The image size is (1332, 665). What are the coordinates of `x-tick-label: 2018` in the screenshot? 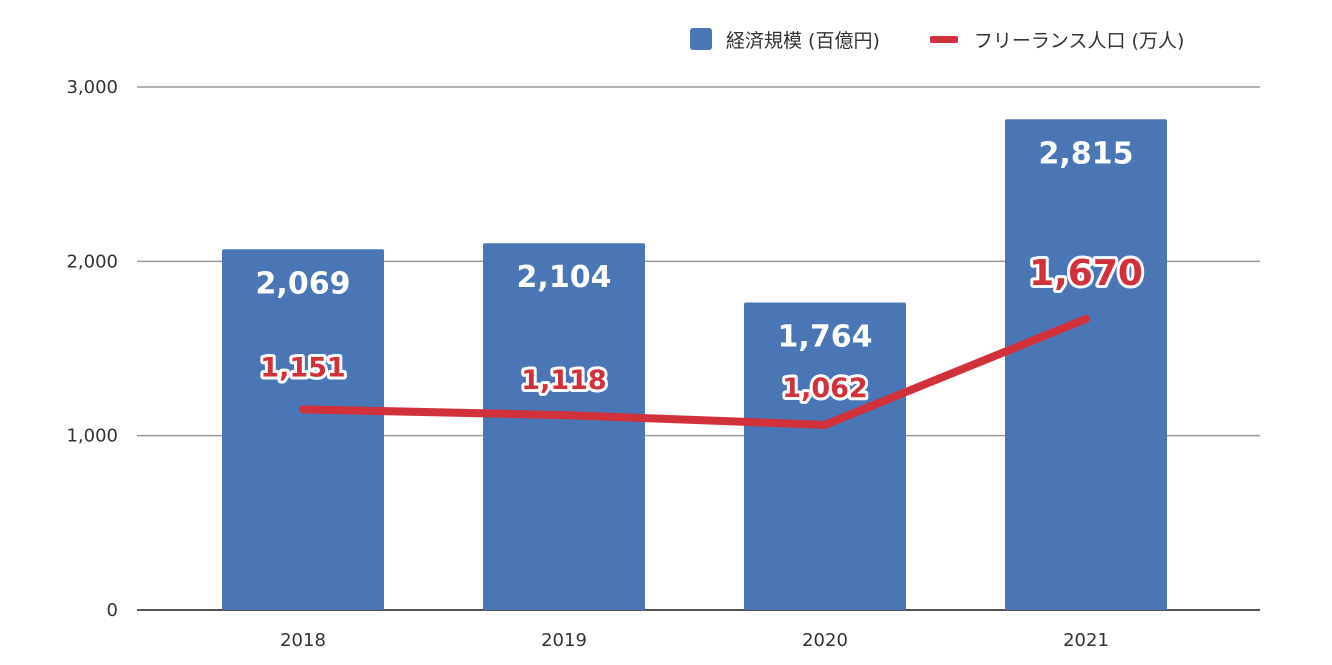 It's located at (303, 640).